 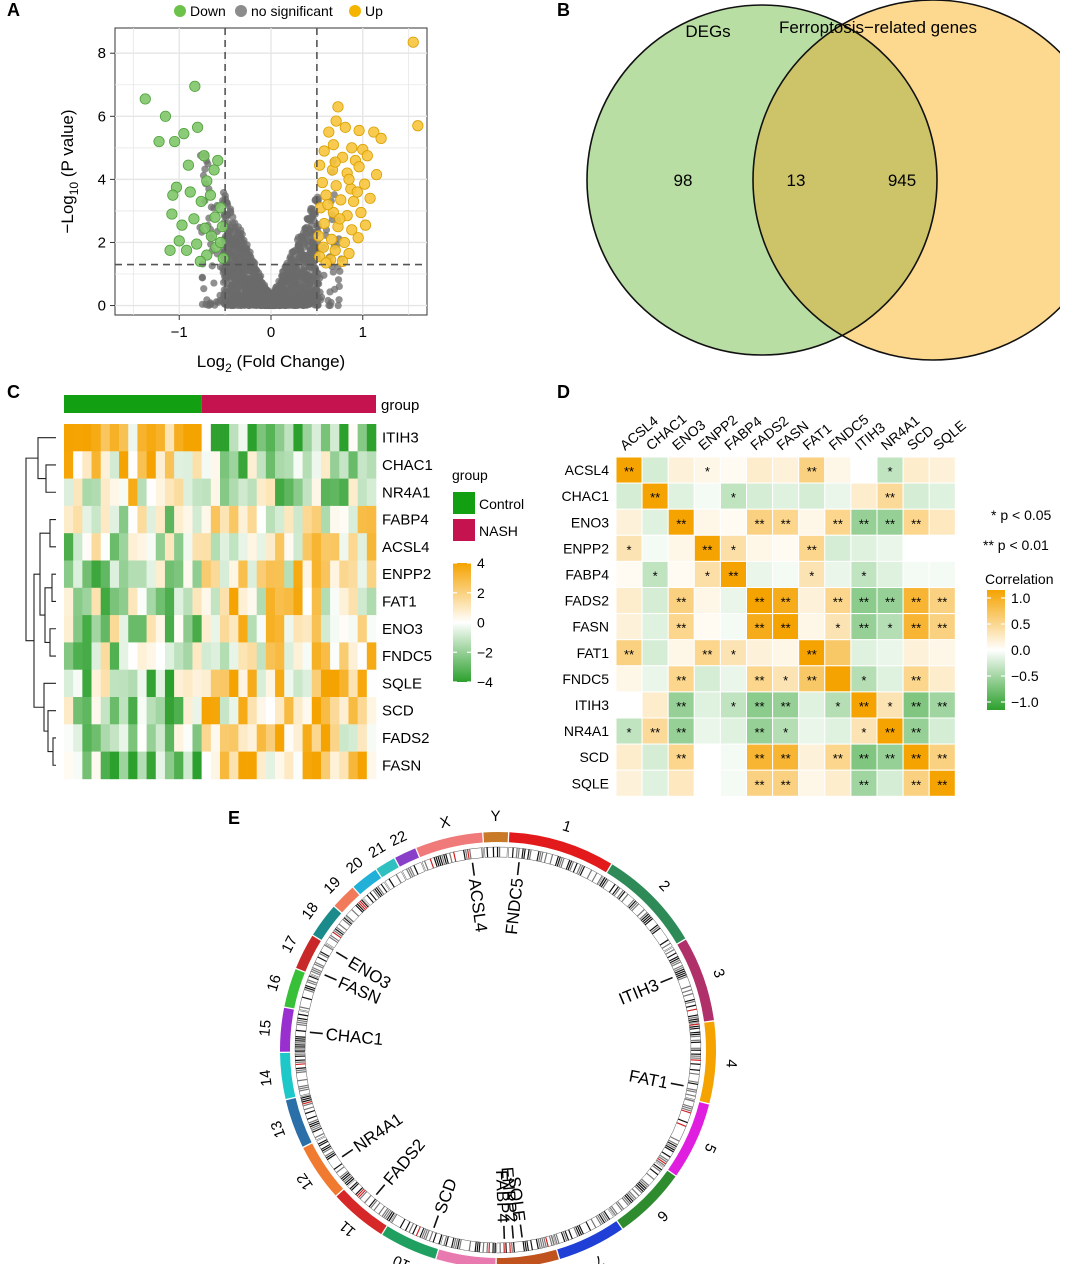 What do you see at coordinates (179, 332) in the screenshot?
I see `x-tick-label: −1` at bounding box center [179, 332].